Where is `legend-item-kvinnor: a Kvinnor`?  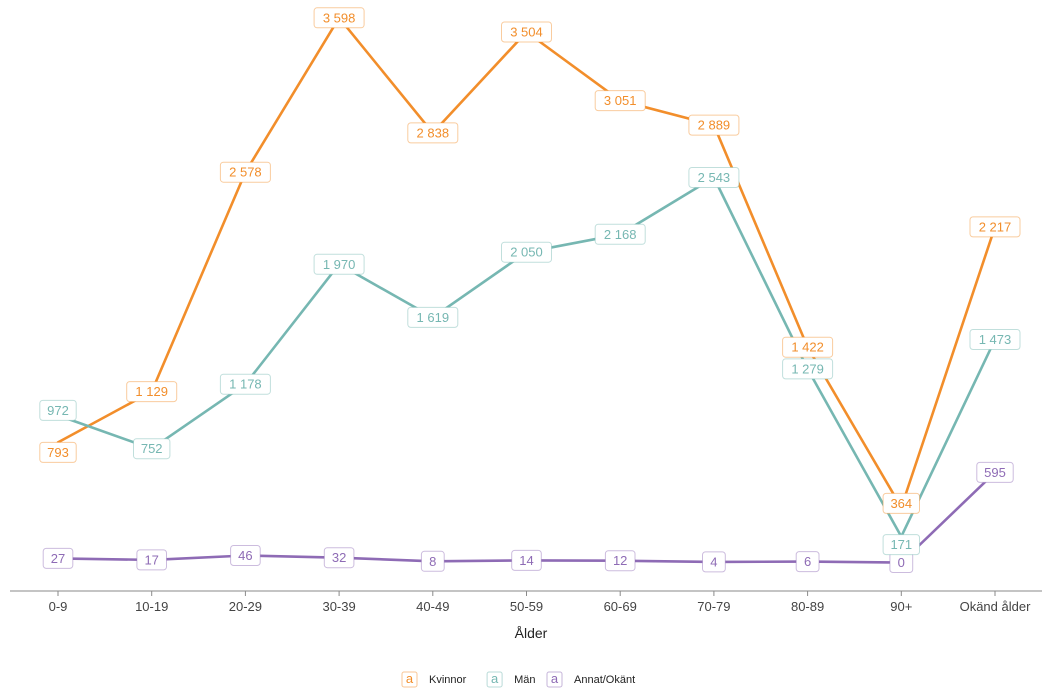 legend-item-kvinnor: a Kvinnor is located at coordinates (434, 679).